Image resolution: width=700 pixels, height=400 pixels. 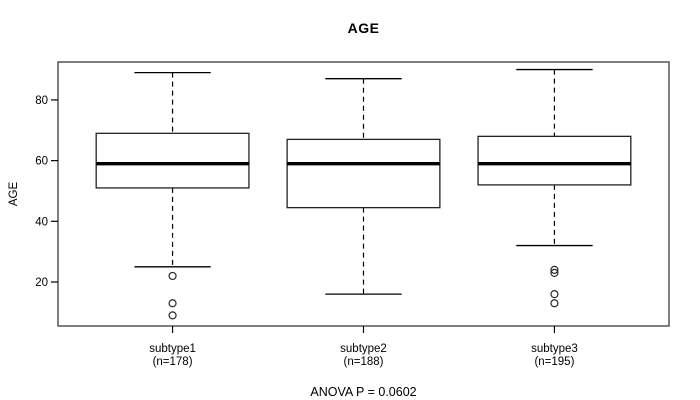 What do you see at coordinates (172, 349) in the screenshot?
I see `group-label-subtype1: subtype1` at bounding box center [172, 349].